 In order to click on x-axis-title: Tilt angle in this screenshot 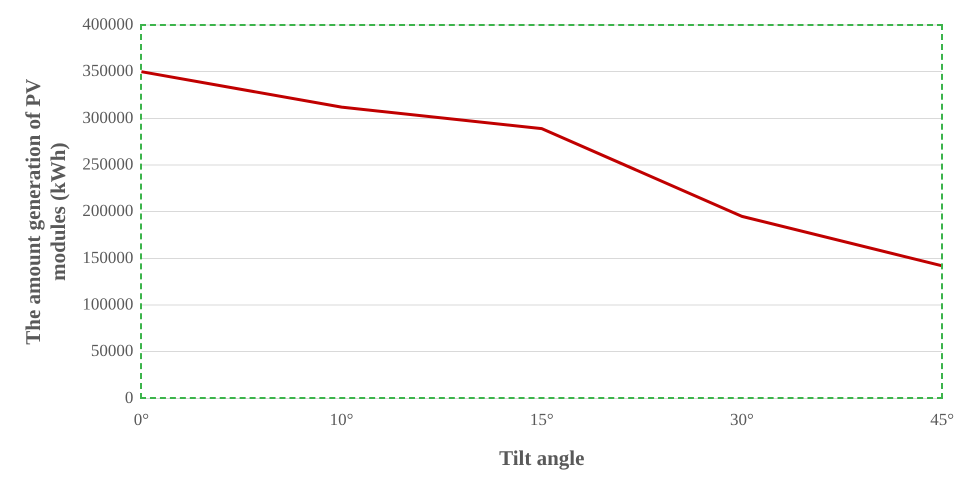, I will do `click(541, 458)`.